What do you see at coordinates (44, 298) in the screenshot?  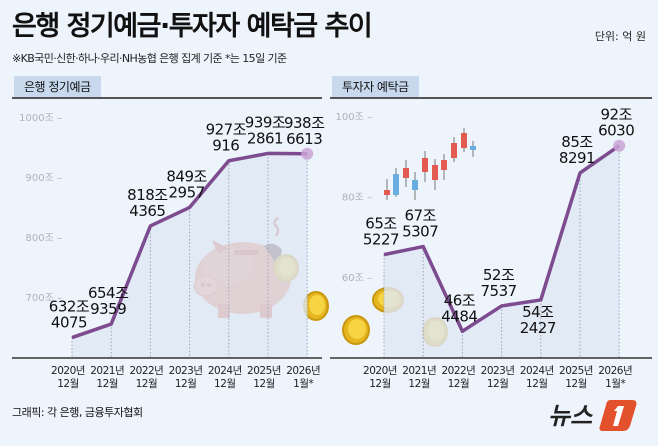 I see `y-tick-label: 700조 –` at bounding box center [44, 298].